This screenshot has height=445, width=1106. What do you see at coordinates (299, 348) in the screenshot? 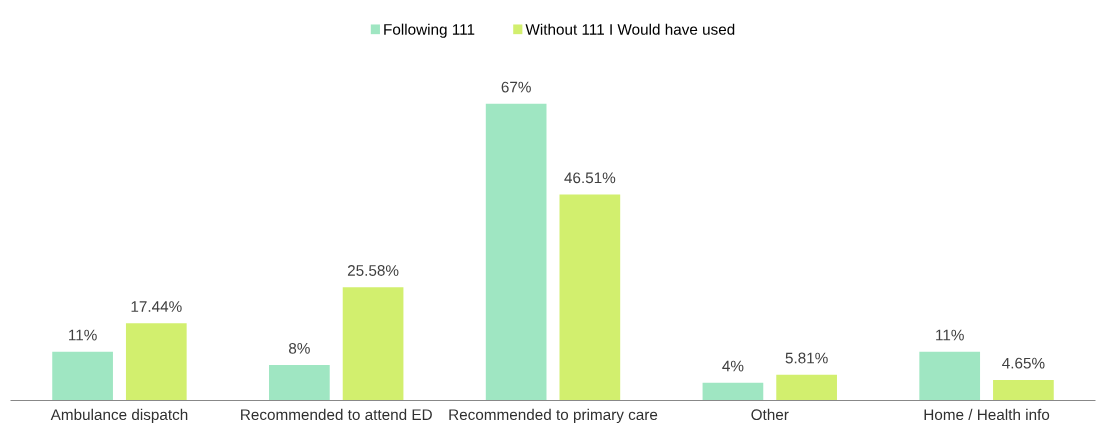
I see `data-label: 8%` at bounding box center [299, 348].